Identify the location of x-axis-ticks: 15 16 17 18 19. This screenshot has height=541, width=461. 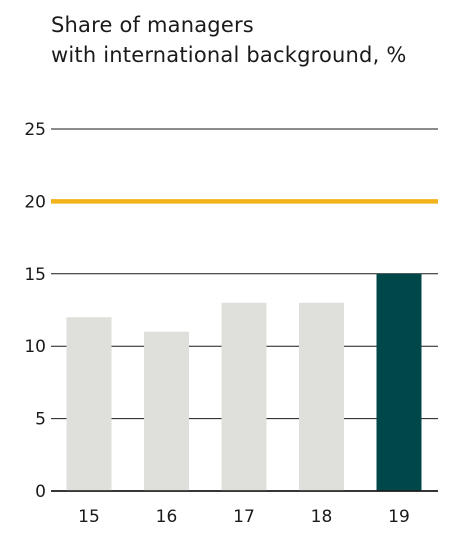
(244, 517).